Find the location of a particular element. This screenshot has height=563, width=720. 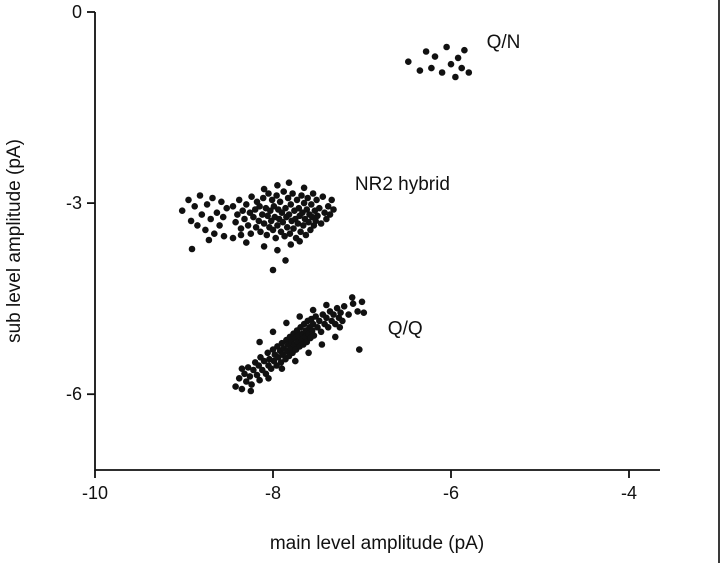

x-tick-label: -4 is located at coordinates (629, 493).